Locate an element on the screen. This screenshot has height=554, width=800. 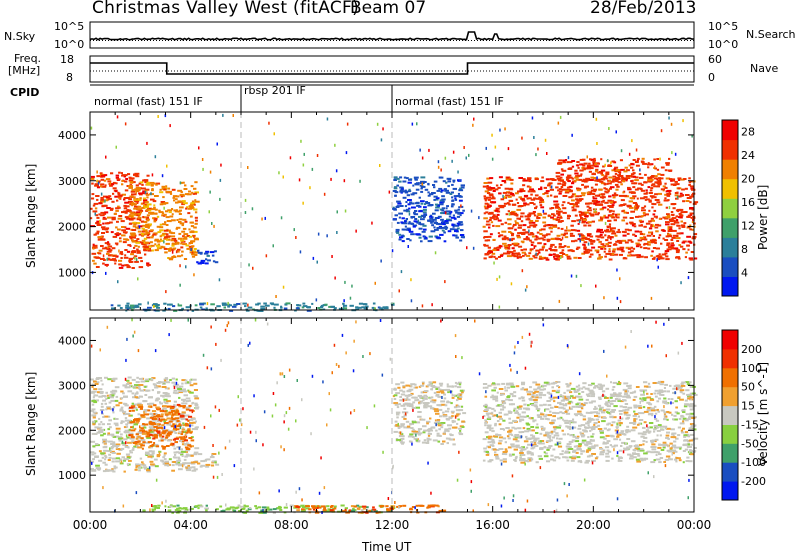
cpid-segment-2: rbsp 201 IF is located at coordinates (275, 90).